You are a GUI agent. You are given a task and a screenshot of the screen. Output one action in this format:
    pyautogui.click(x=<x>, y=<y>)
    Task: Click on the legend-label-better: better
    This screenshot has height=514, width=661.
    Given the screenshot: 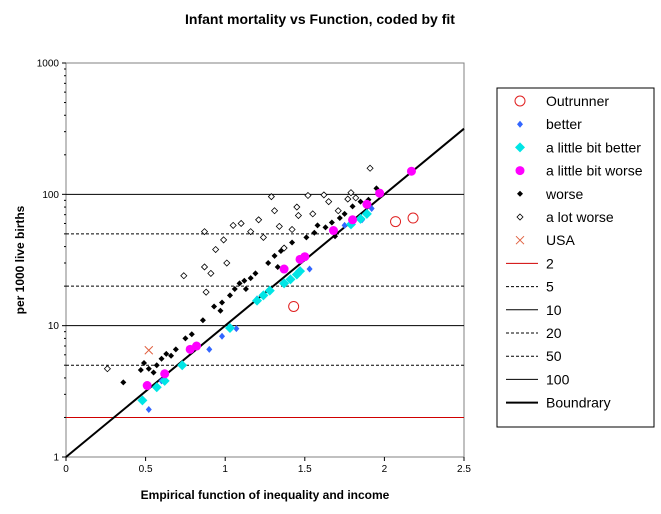 What is the action you would take?
    pyautogui.click(x=564, y=124)
    